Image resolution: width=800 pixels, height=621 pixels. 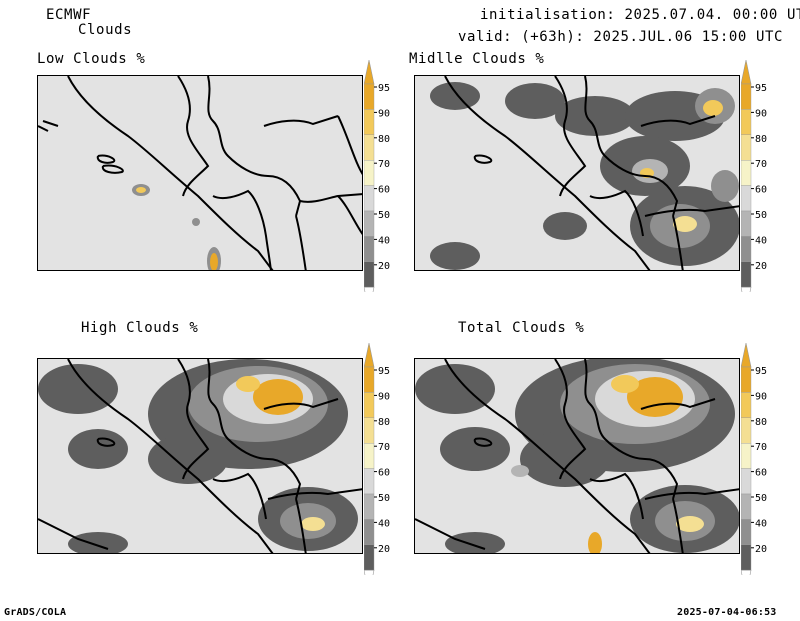 What do you see at coordinates (477, 59) in the screenshot?
I see `panel-title-middle: Midlle Clouds %` at bounding box center [477, 59].